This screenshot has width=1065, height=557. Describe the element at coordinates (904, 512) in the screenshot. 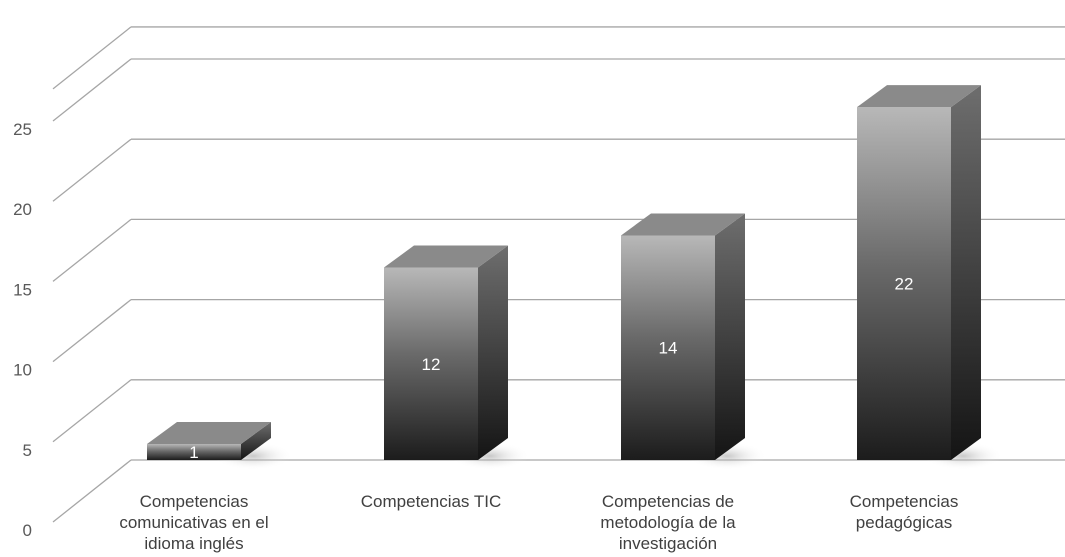

I see `category-label: Competencias pedagógicas` at that location.